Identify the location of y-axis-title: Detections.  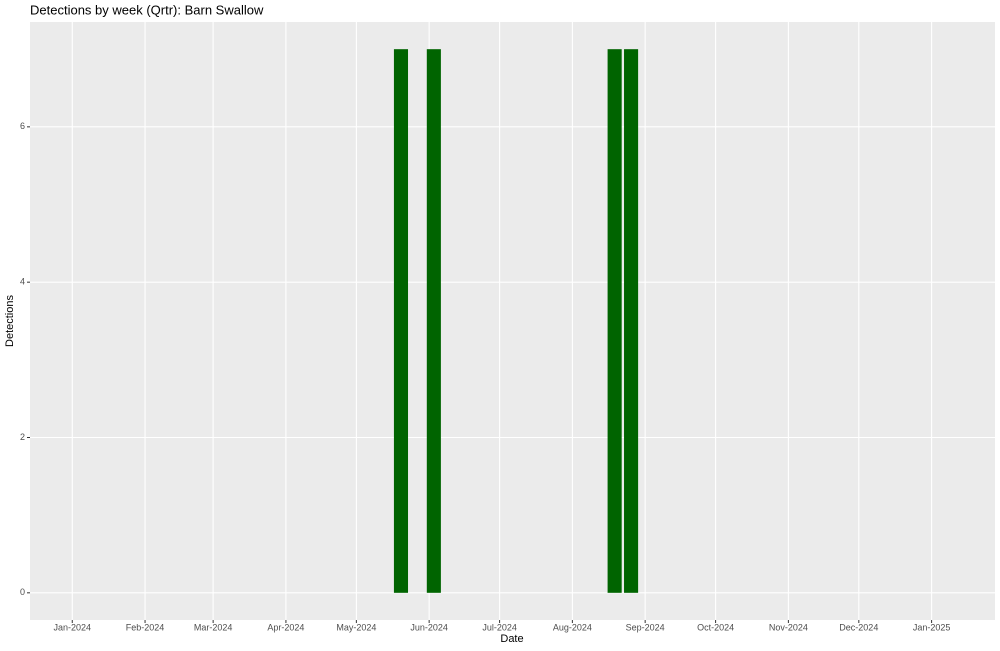
(10, 321).